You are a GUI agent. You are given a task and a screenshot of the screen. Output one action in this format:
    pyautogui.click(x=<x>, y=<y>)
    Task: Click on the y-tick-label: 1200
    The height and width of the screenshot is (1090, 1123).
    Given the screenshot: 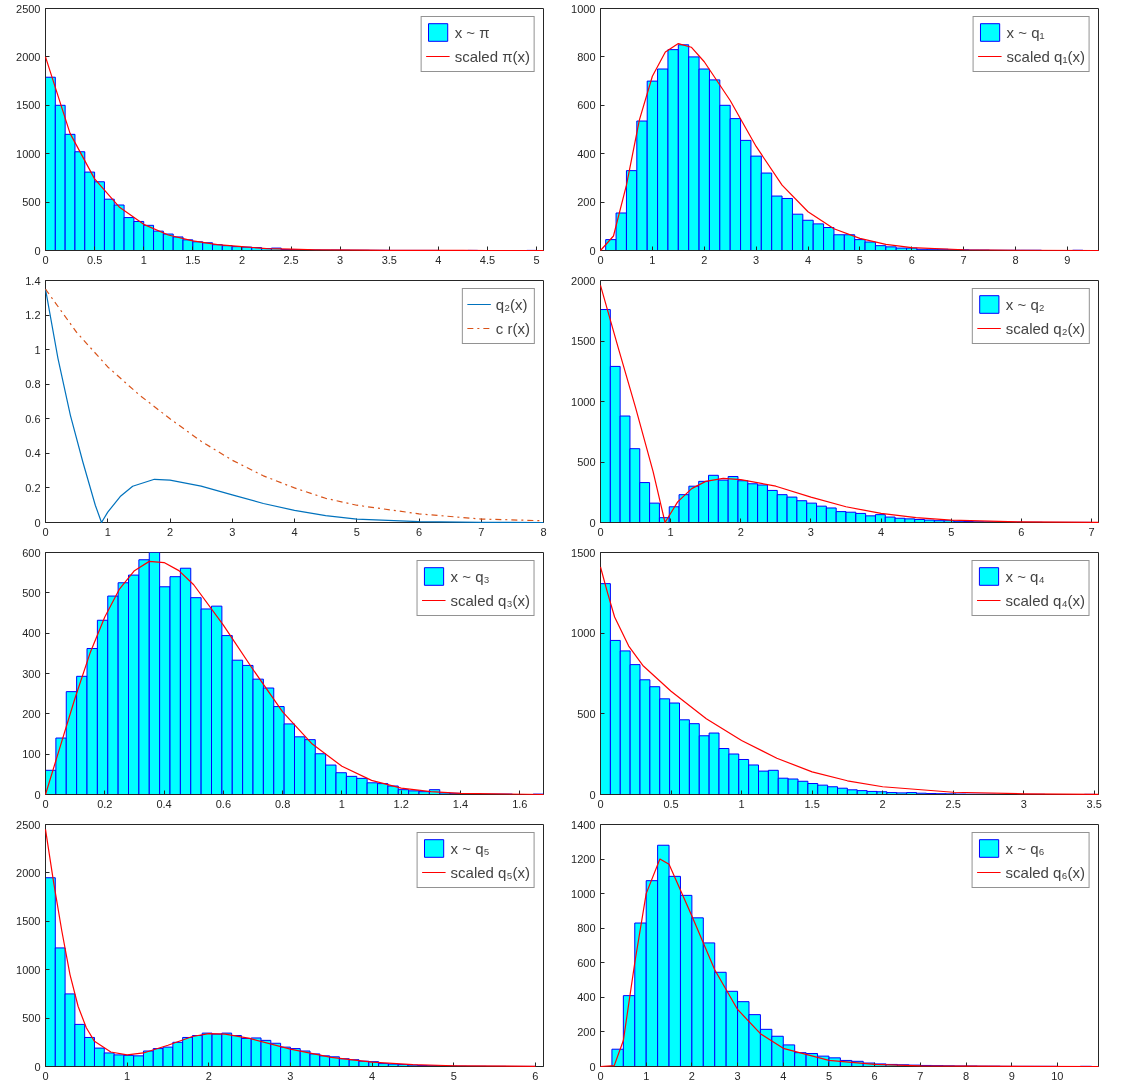 What is the action you would take?
    pyautogui.click(x=583, y=859)
    